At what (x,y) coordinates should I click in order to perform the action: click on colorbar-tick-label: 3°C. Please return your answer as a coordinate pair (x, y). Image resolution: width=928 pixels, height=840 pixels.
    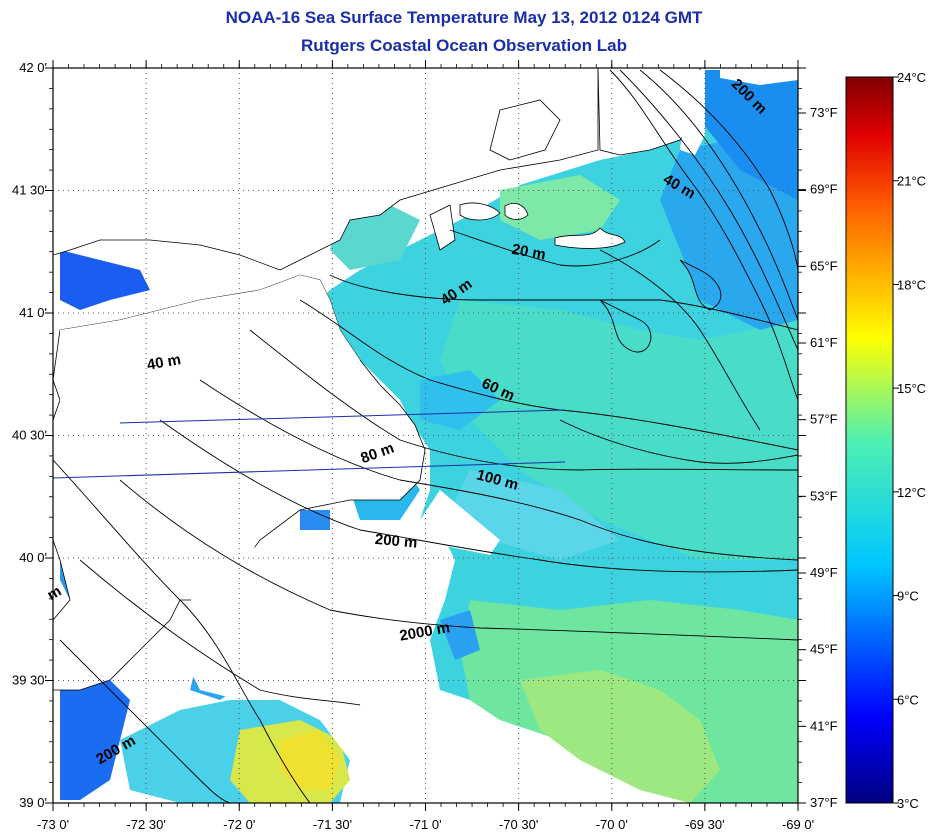
    Looking at the image, I should click on (908, 803).